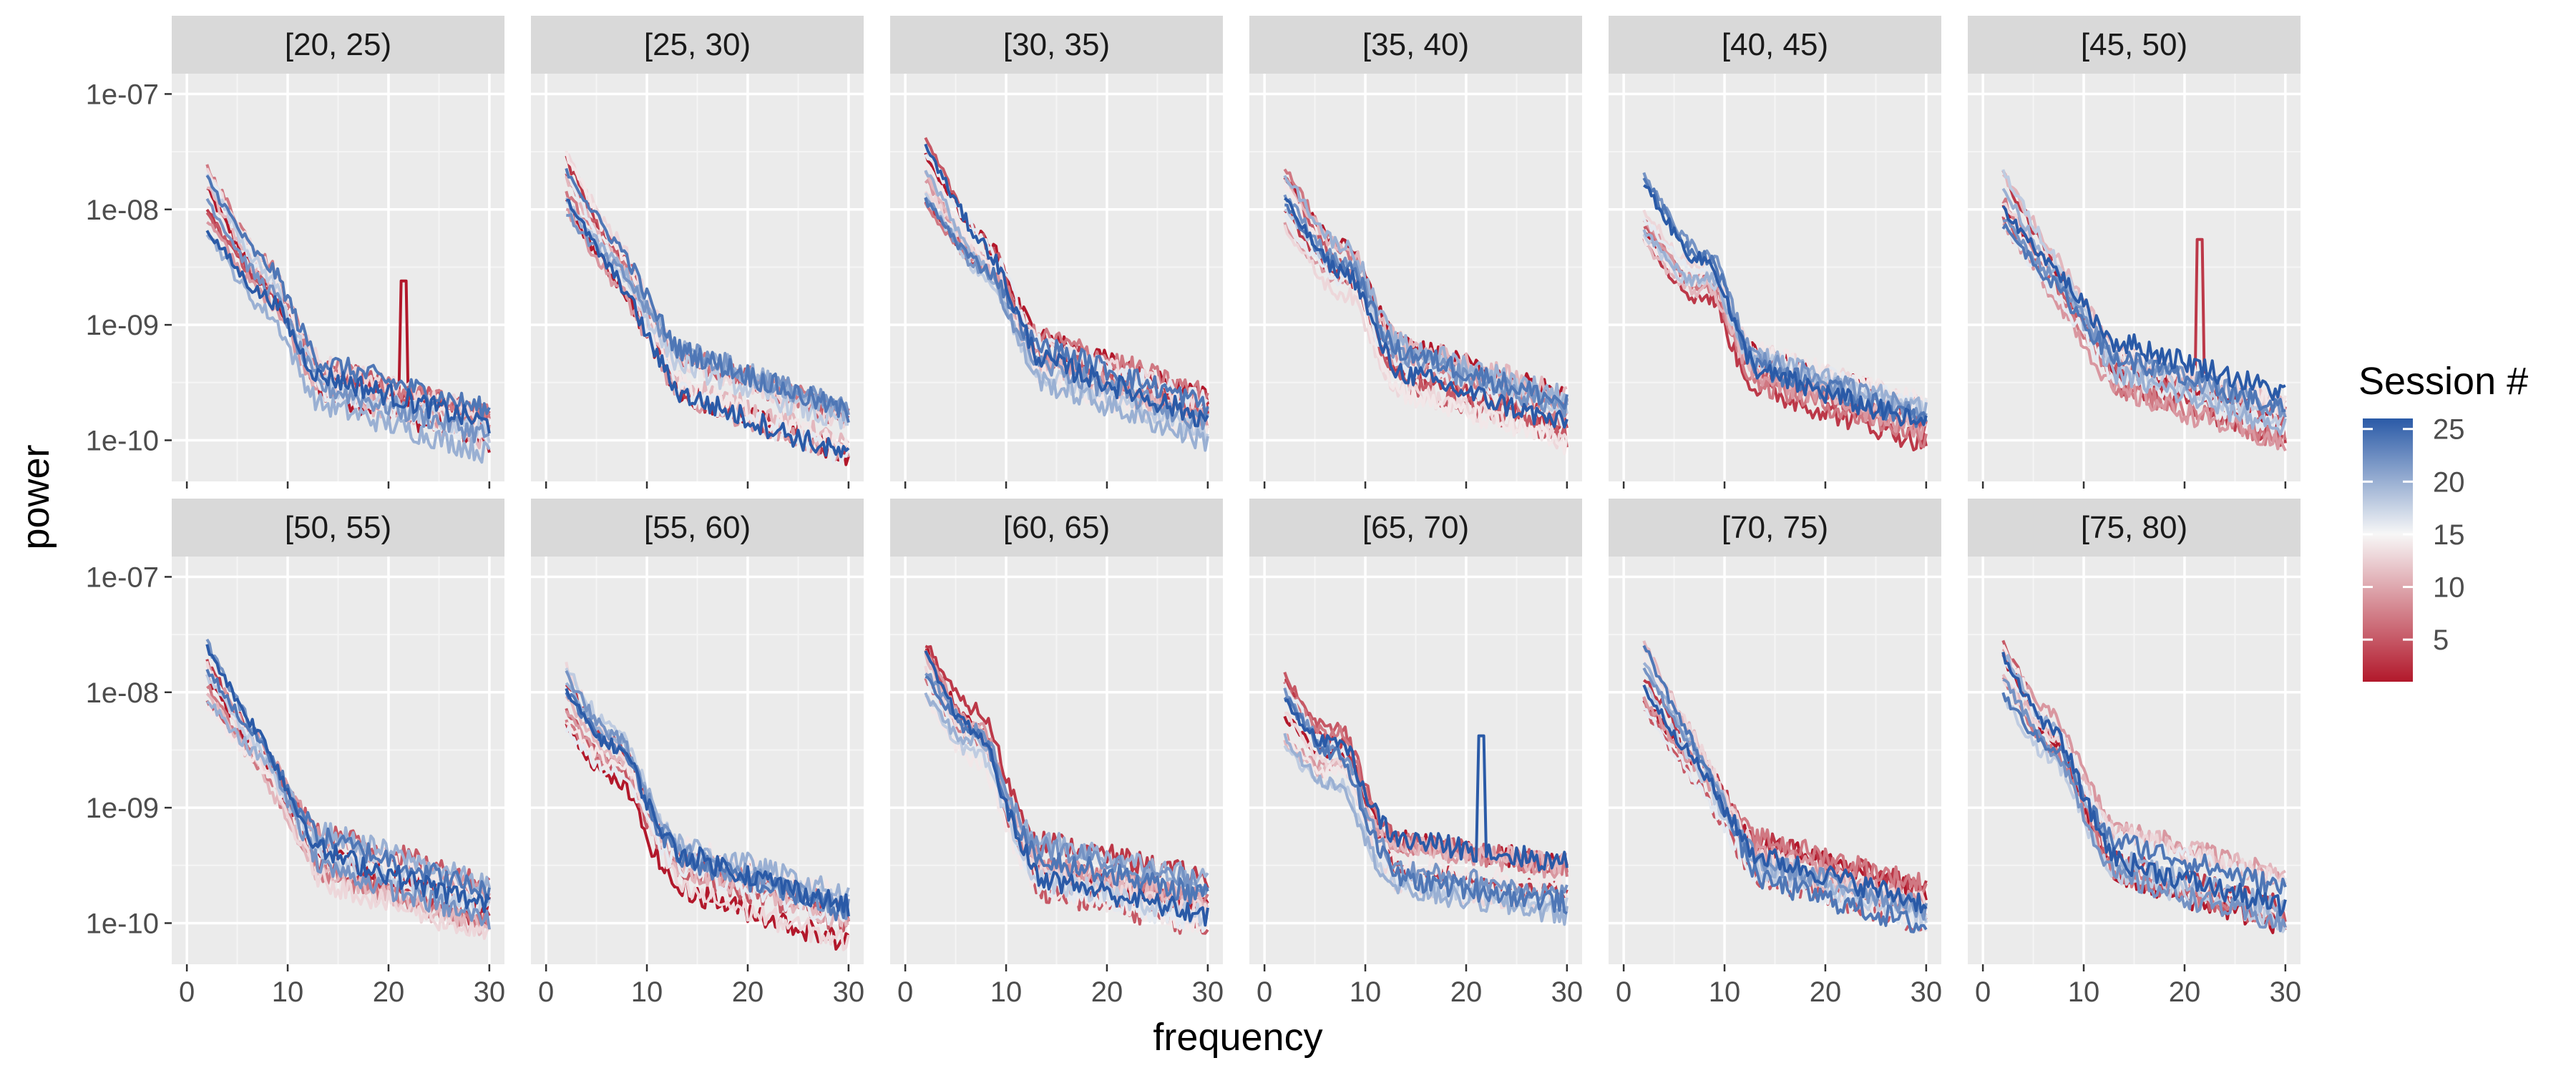 The image size is (2576, 1073). What do you see at coordinates (2449, 535) in the screenshot?
I see `legend-tick-label: 15` at bounding box center [2449, 535].